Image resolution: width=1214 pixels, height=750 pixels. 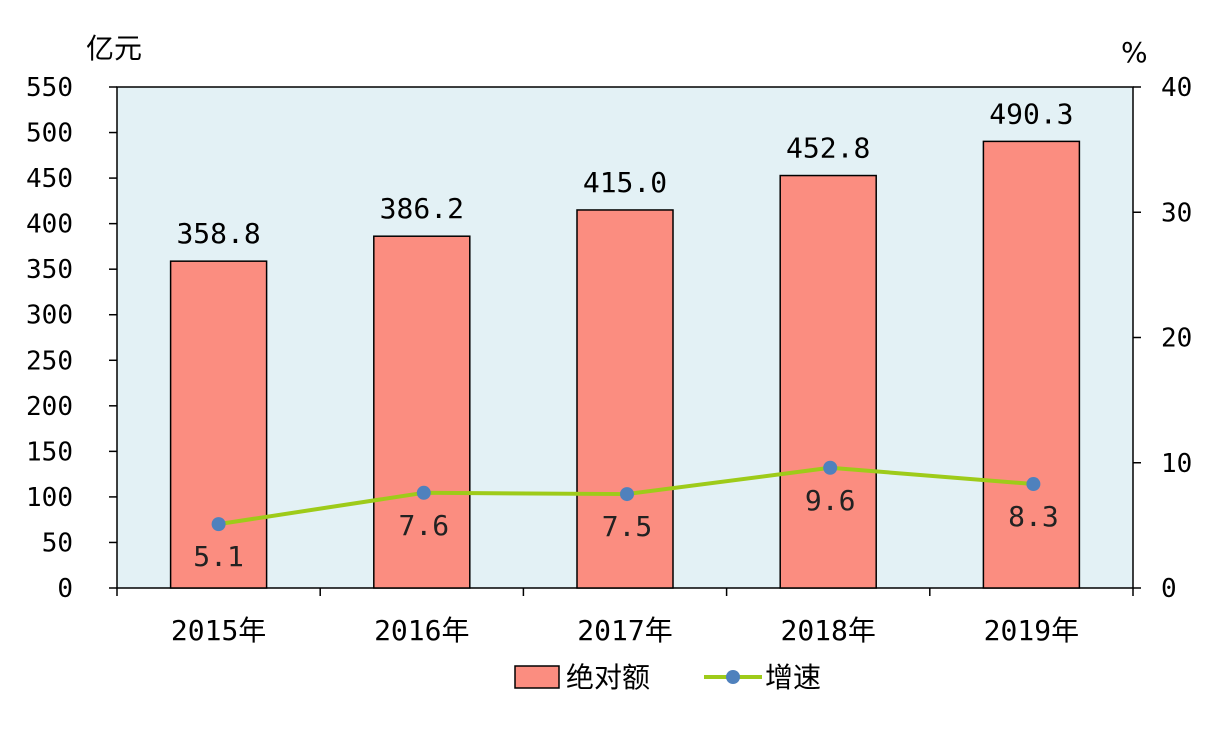 What do you see at coordinates (1134, 52) in the screenshot?
I see `right-axis-unit: %` at bounding box center [1134, 52].